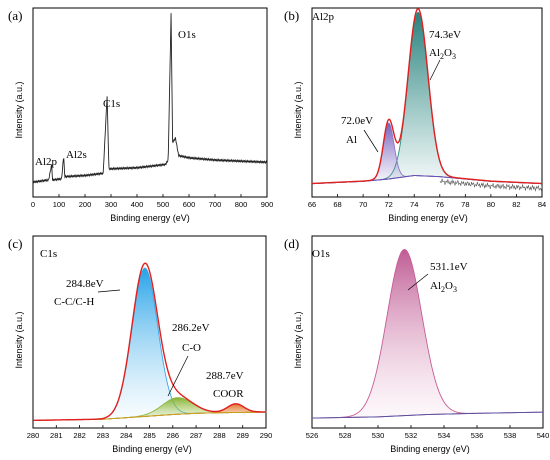 The image size is (550, 460). Describe the element at coordinates (85, 204) in the screenshot. I see `x-tick-label: 200` at that location.